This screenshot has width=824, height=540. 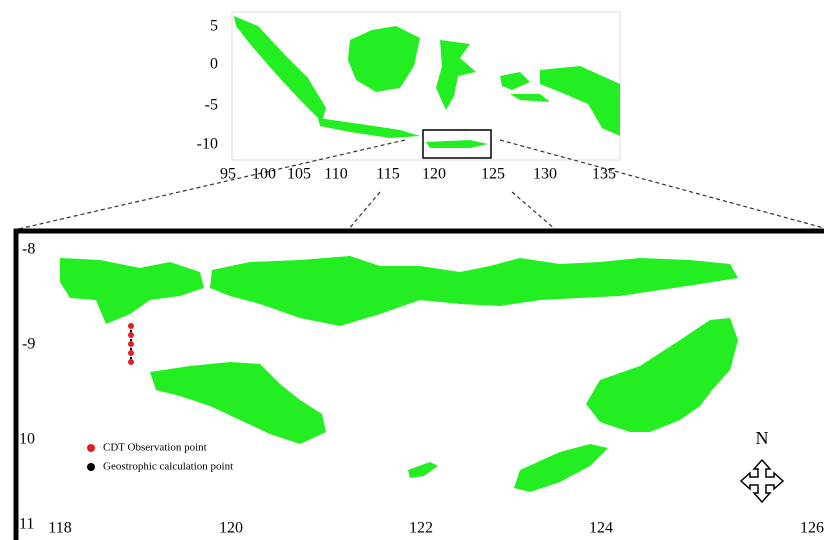 What do you see at coordinates (493, 174) in the screenshot?
I see `x-tick-label: 125` at bounding box center [493, 174].